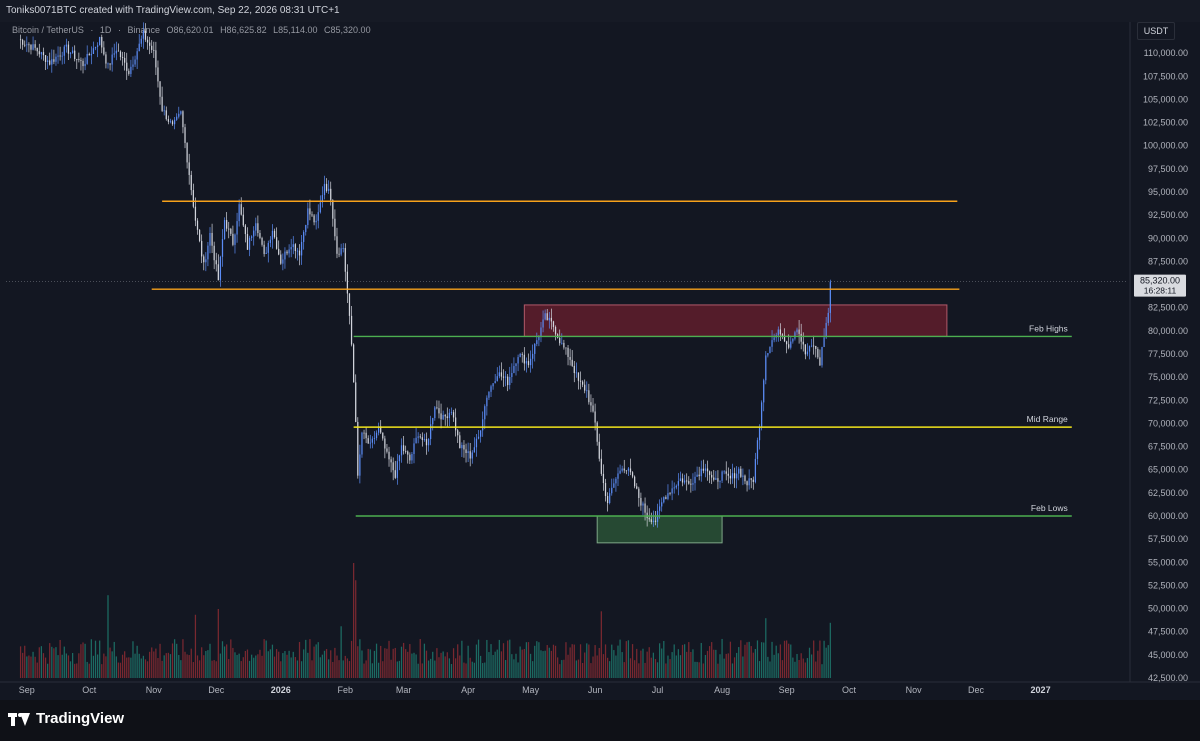 This screenshot has height=741, width=1200. What do you see at coordinates (1168, 215) in the screenshot?
I see `price-tick-label: 92,500.00` at bounding box center [1168, 215].